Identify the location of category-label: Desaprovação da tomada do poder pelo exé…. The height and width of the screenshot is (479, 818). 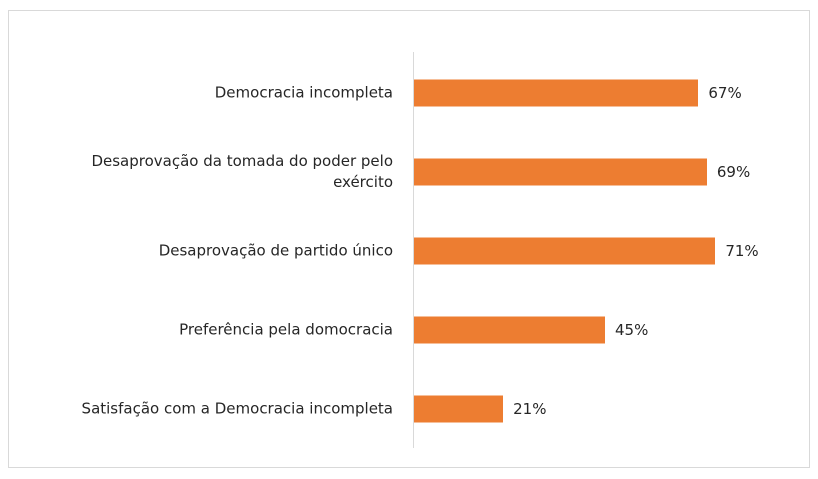
(242, 171).